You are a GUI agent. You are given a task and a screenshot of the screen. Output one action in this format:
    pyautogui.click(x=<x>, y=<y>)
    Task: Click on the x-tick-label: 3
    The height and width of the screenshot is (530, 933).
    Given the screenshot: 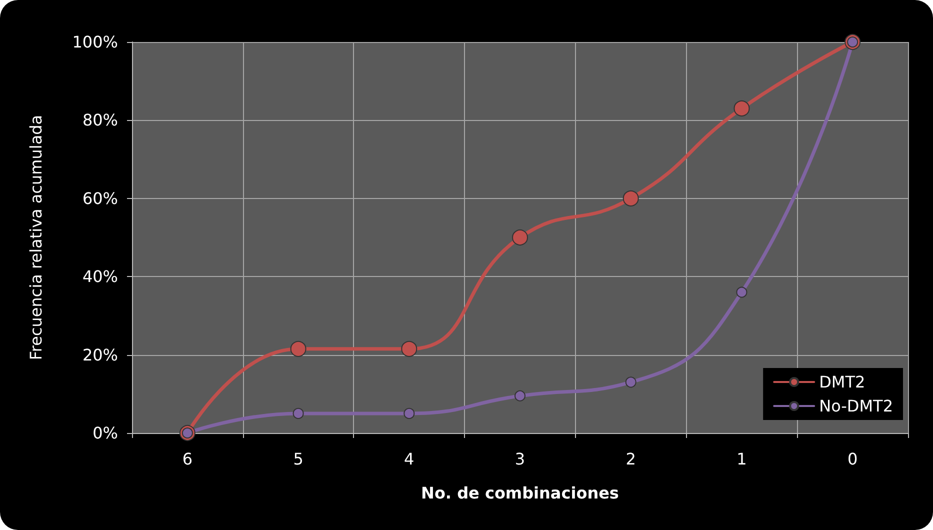 What is the action you would take?
    pyautogui.click(x=520, y=459)
    